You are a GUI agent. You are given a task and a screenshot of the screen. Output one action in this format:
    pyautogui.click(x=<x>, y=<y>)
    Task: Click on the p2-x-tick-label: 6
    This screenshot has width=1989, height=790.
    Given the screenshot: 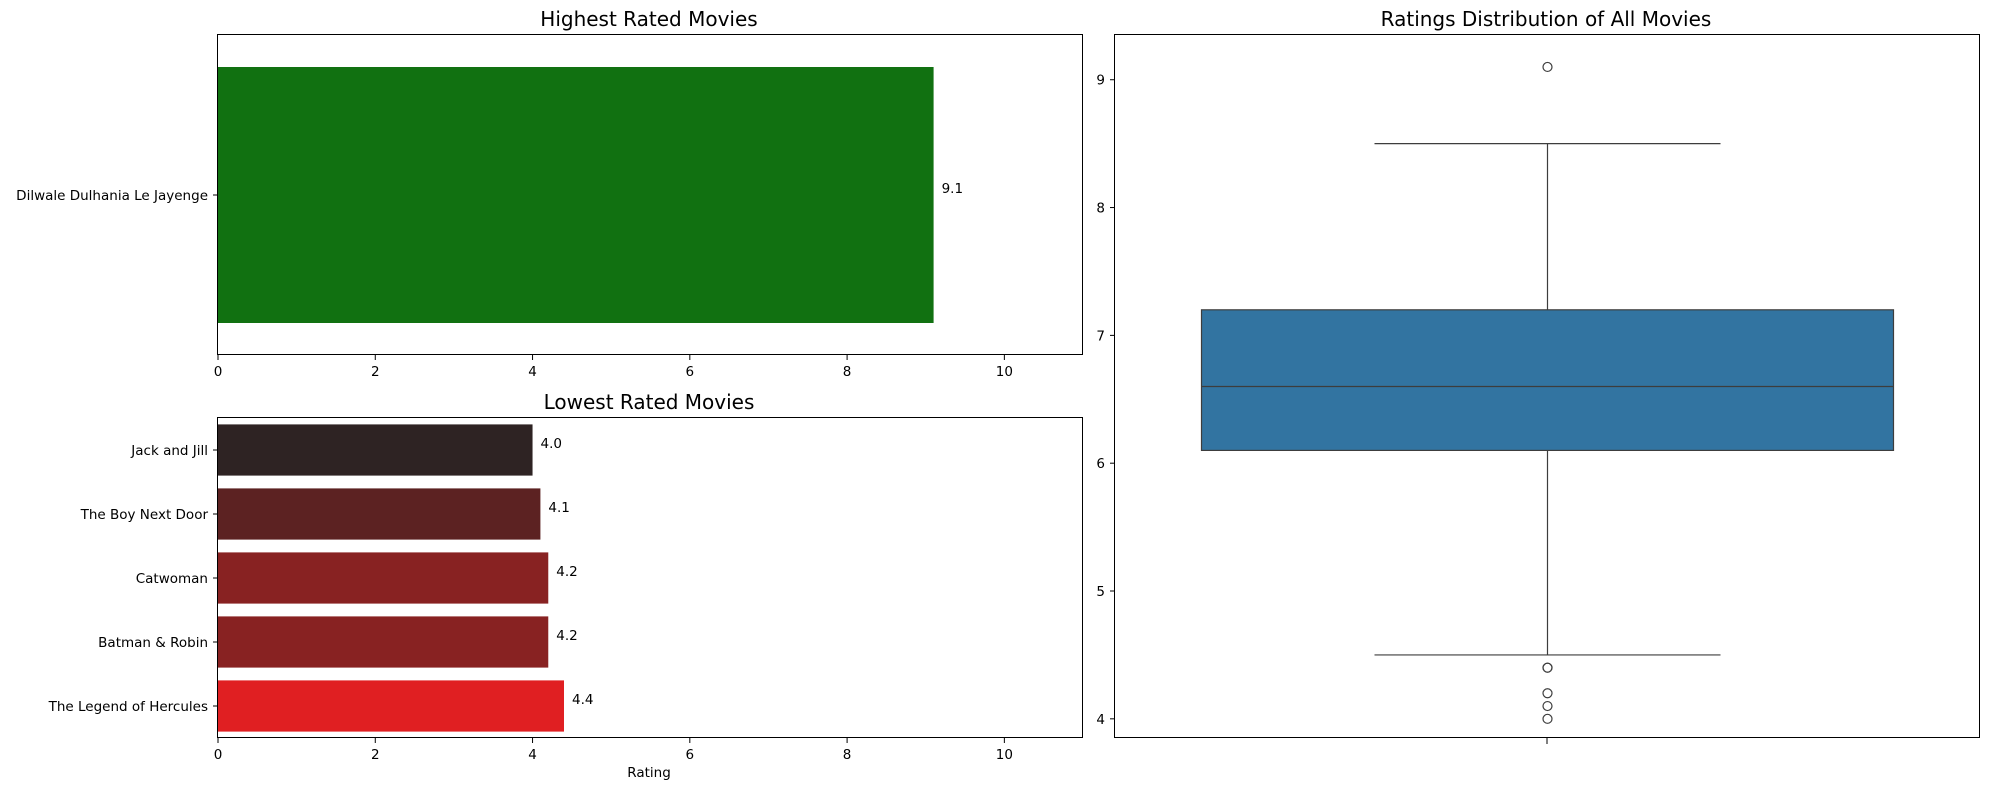 What is the action you would take?
    pyautogui.click(x=690, y=755)
    